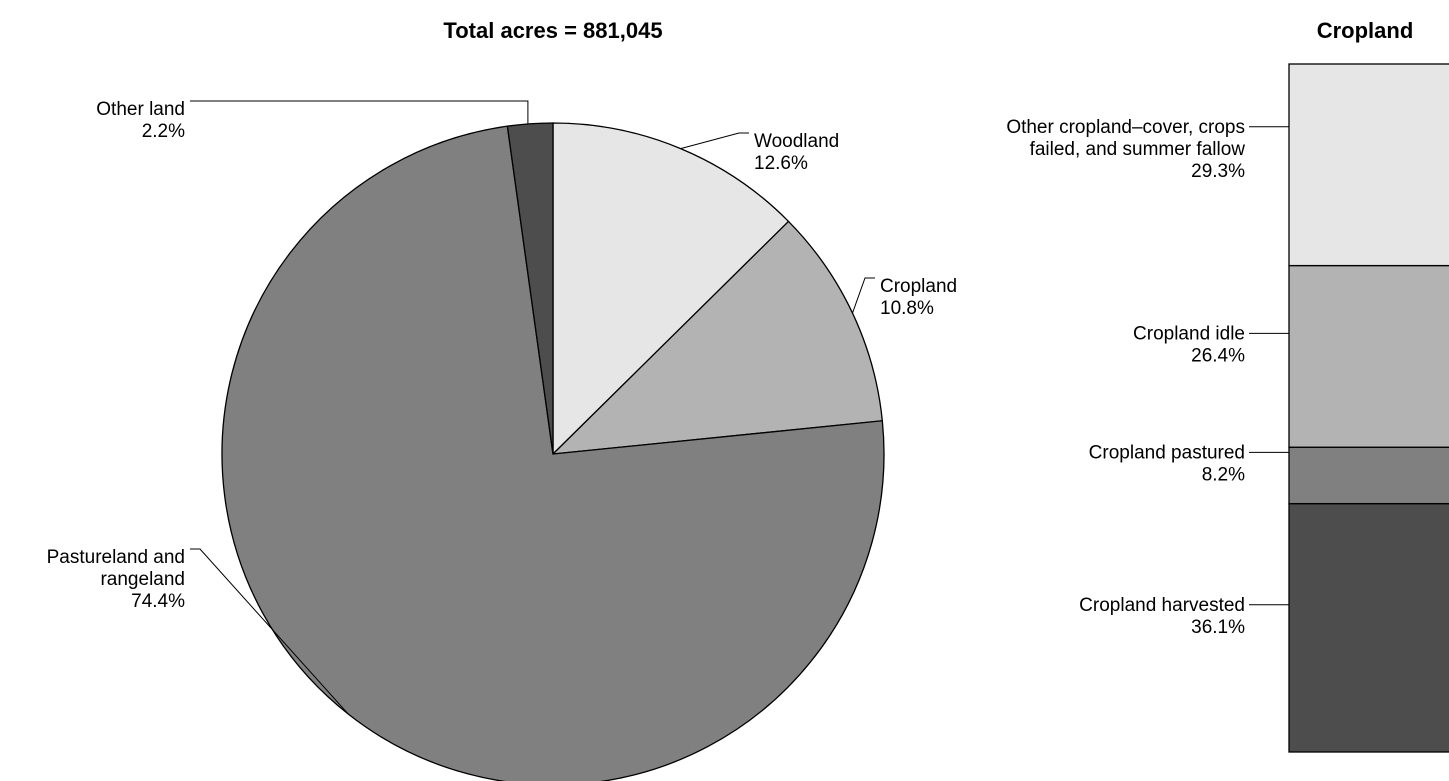  Describe the element at coordinates (781, 163) in the screenshot. I see `pie-value-label-woodland: 12.6%` at that location.